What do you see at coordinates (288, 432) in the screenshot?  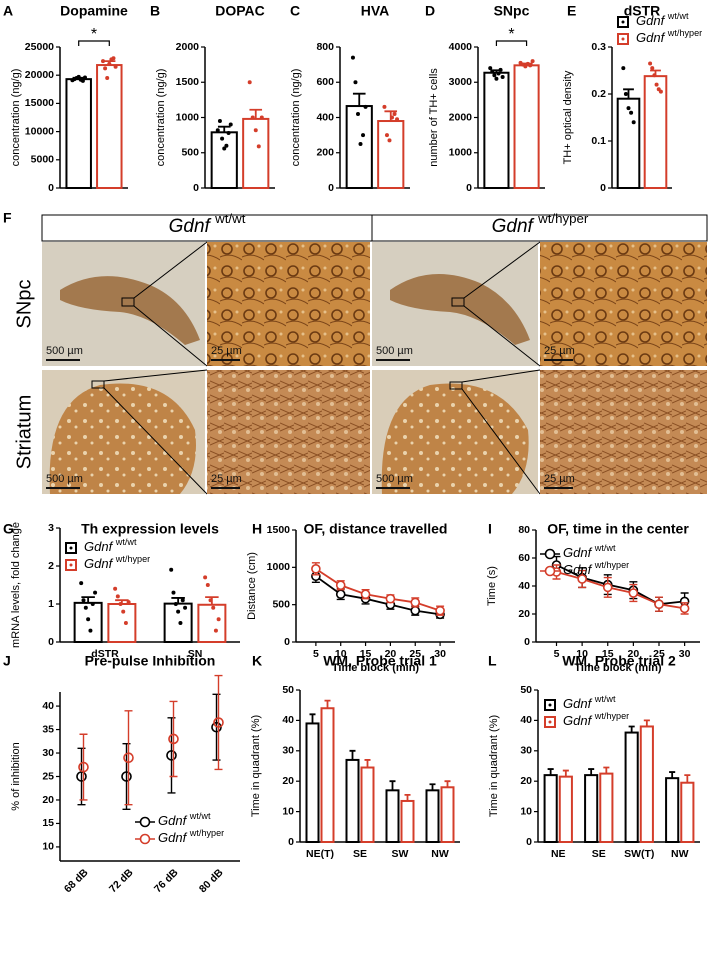 I see `micrograph` at bounding box center [288, 432].